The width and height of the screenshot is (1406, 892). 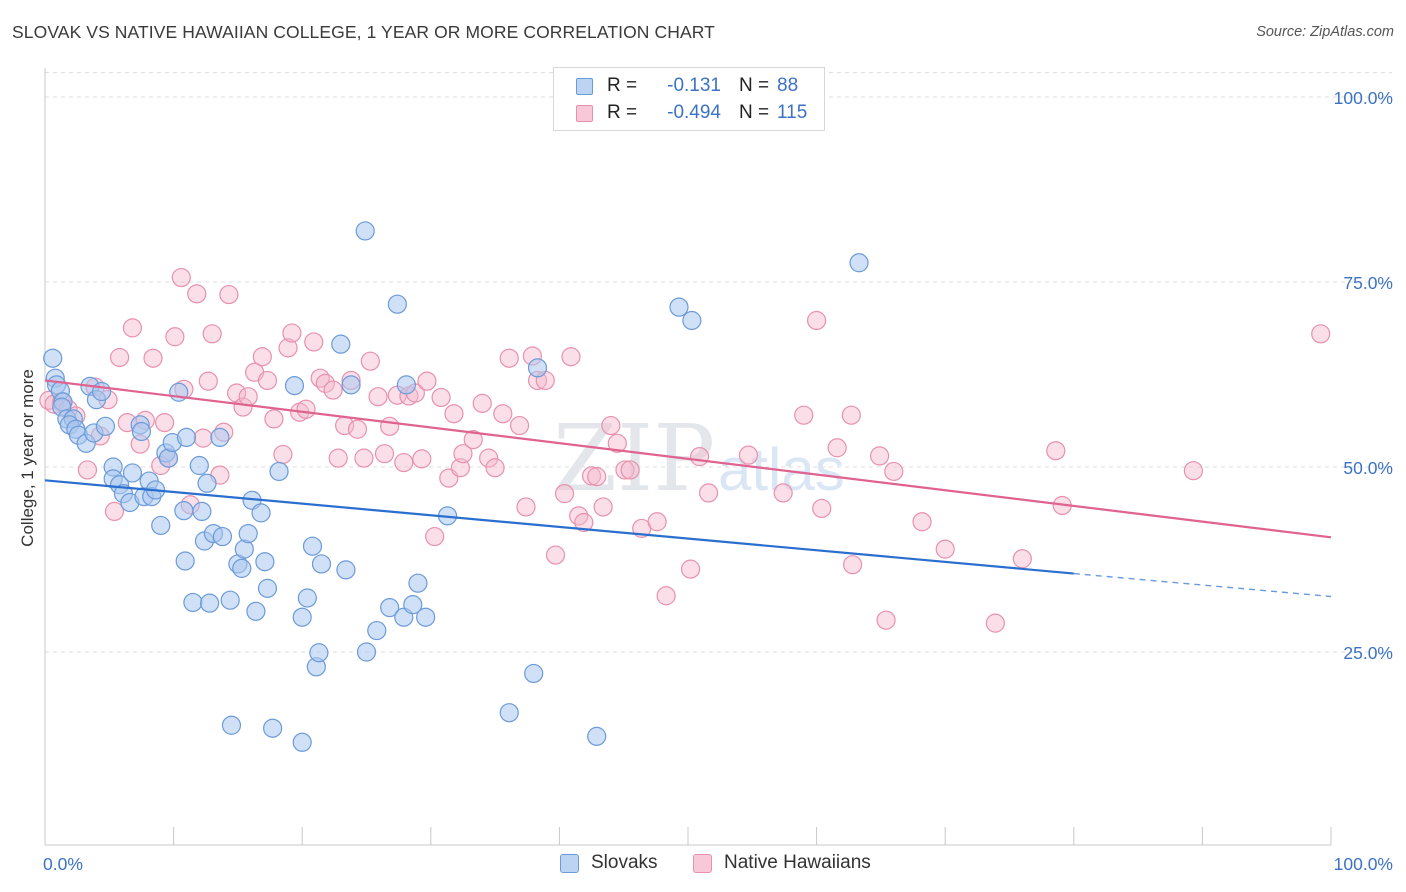 I want to click on legend-row-native-hawaiians: R = -0.494 N = 115, so click(x=680, y=113).